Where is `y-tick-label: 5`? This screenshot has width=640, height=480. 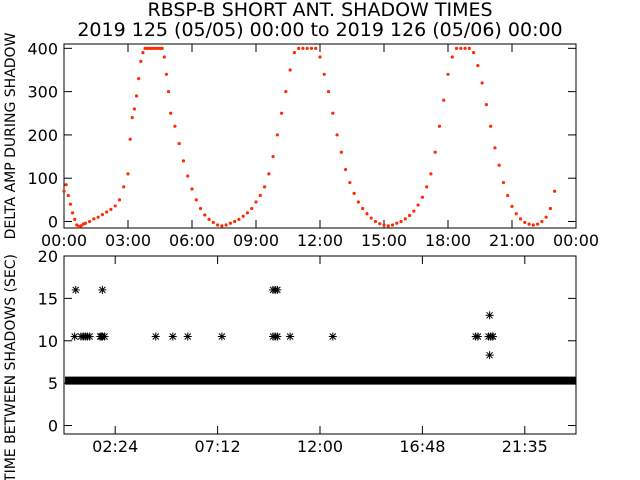 y-tick-label: 5 is located at coordinates (53, 383).